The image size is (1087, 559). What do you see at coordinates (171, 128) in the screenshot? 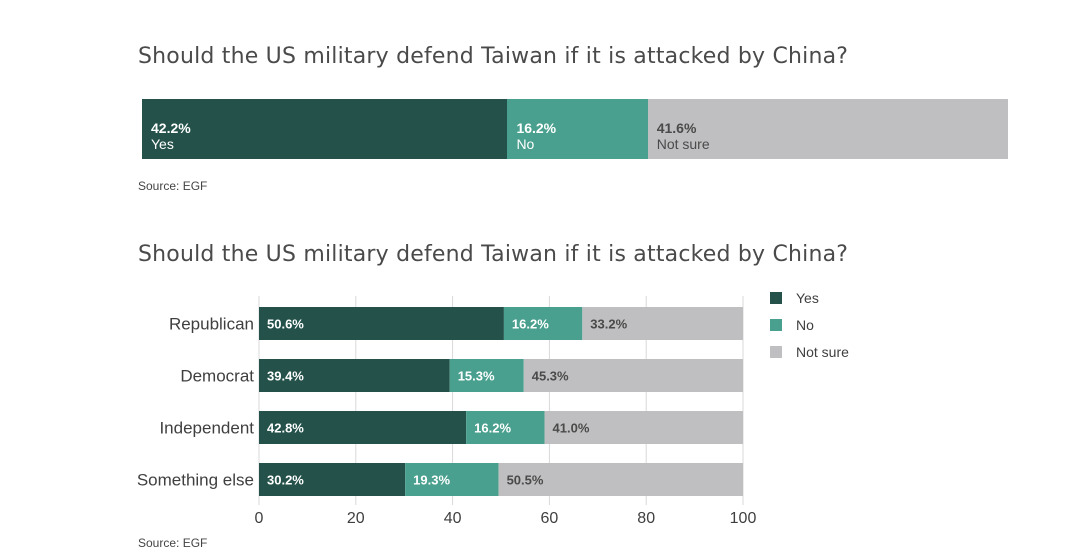
I see `overall-segment-value-label: 42.2%` at bounding box center [171, 128].